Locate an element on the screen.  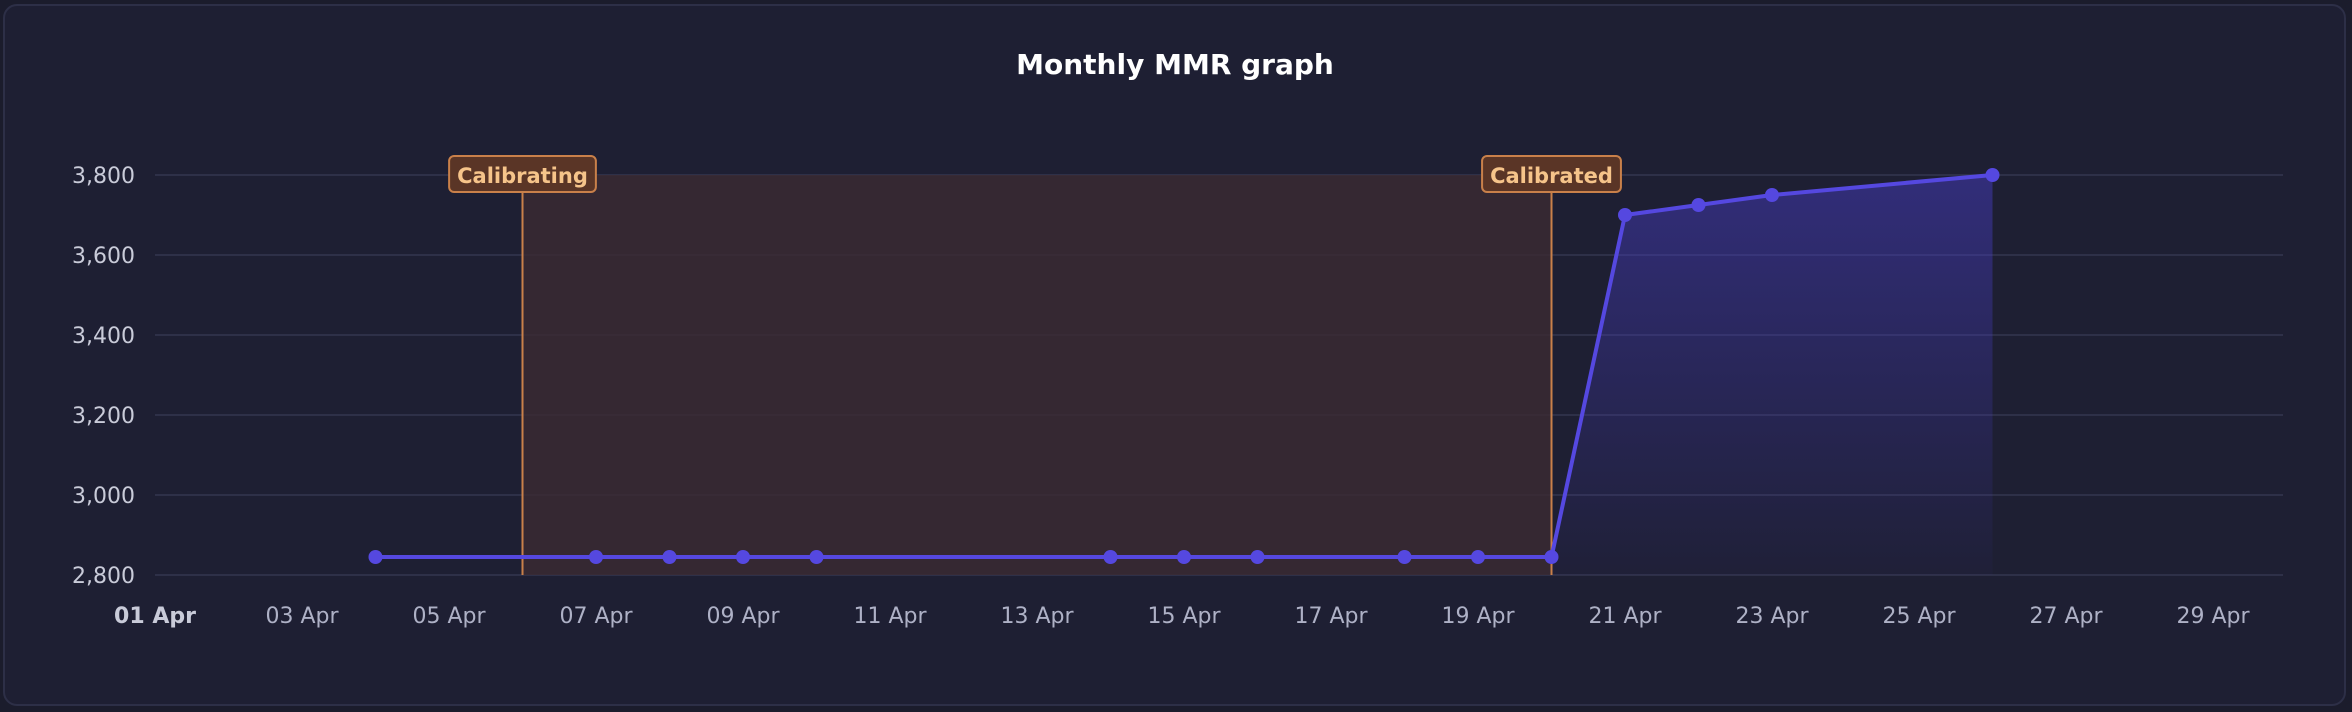
x-tick-label: 19 Apr is located at coordinates (1478, 616).